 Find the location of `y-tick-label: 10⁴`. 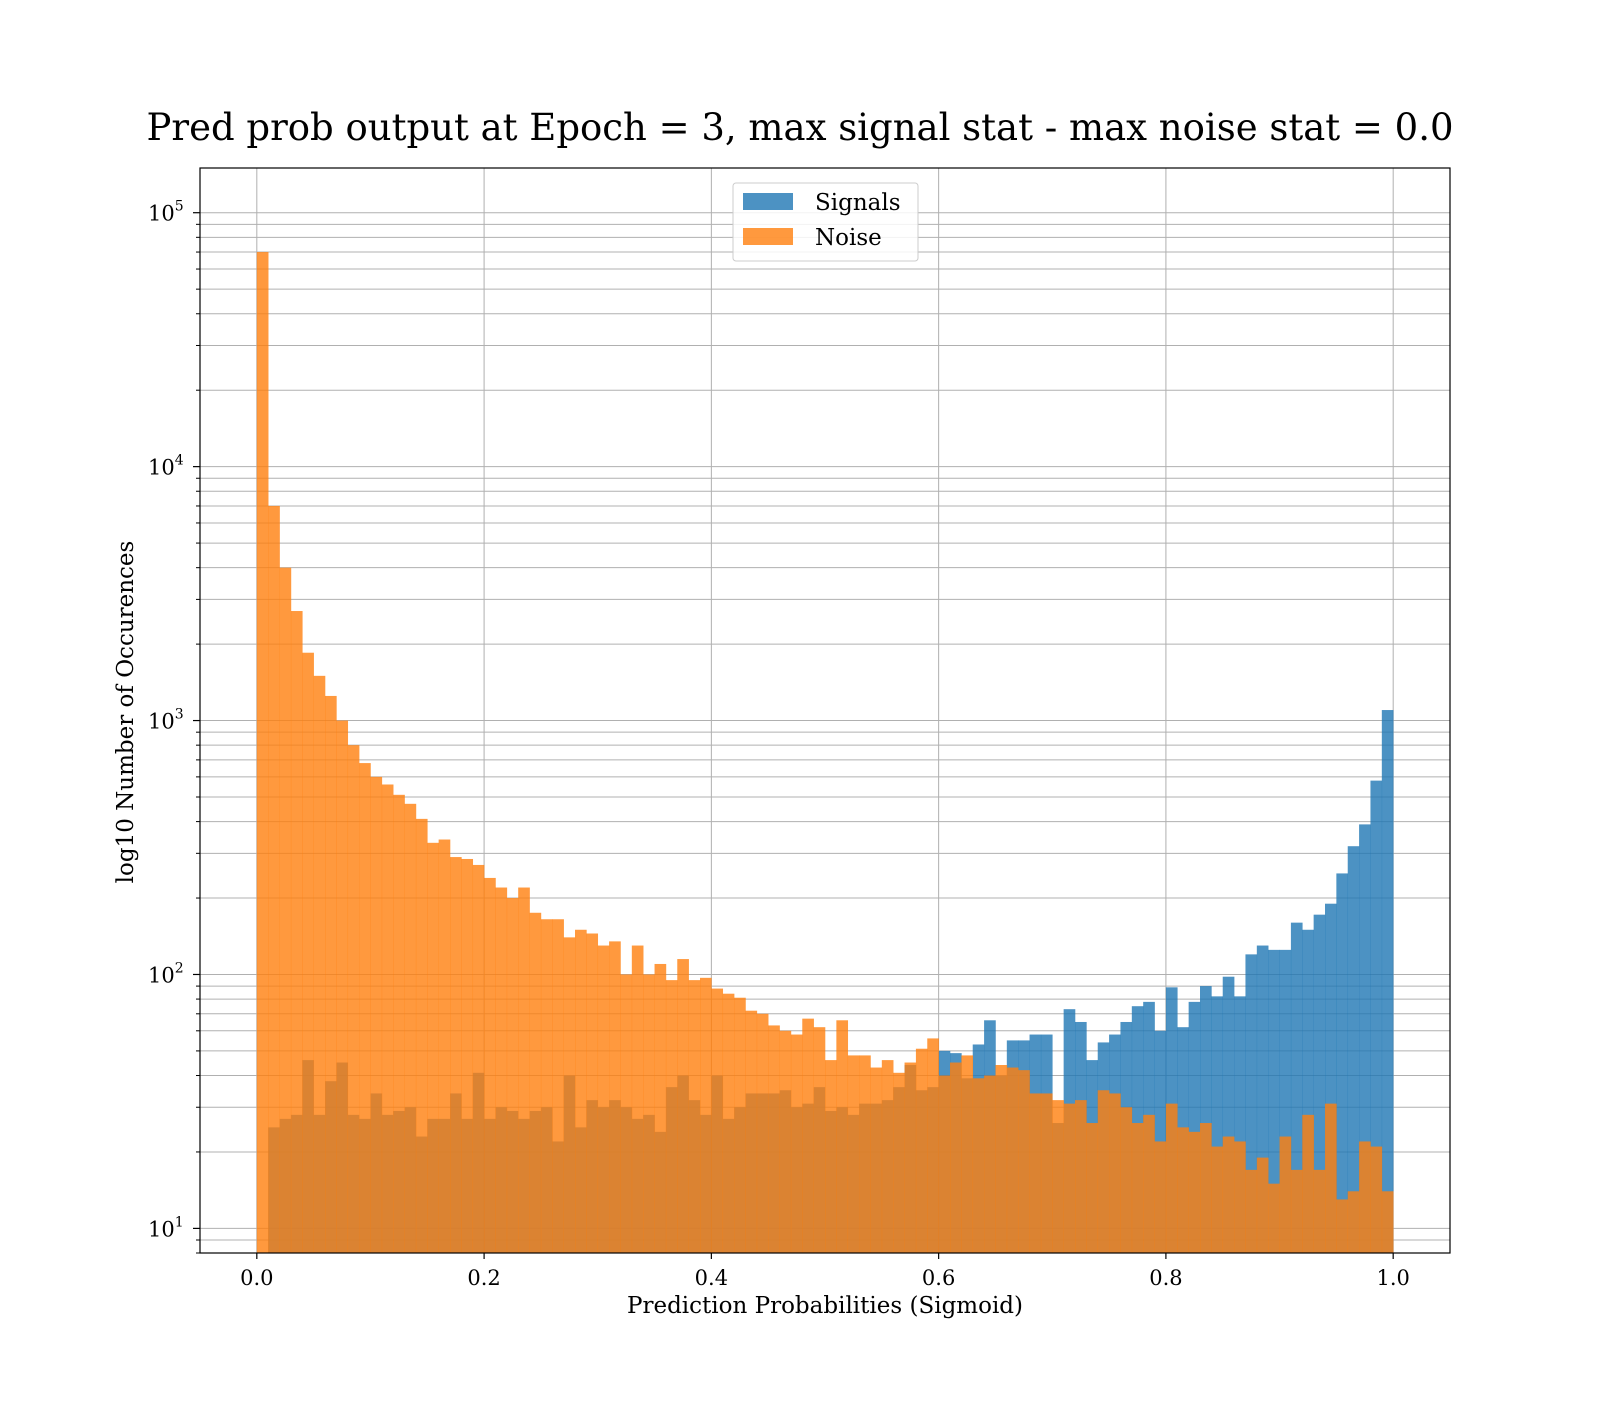

y-tick-label: 10⁴ is located at coordinates (166, 466).